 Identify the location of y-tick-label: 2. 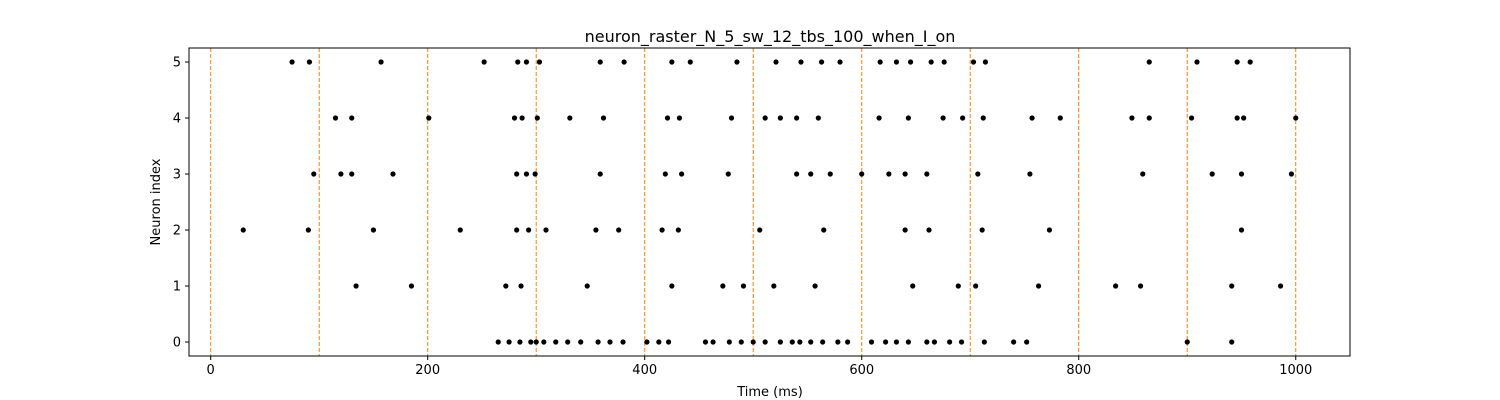
(177, 231).